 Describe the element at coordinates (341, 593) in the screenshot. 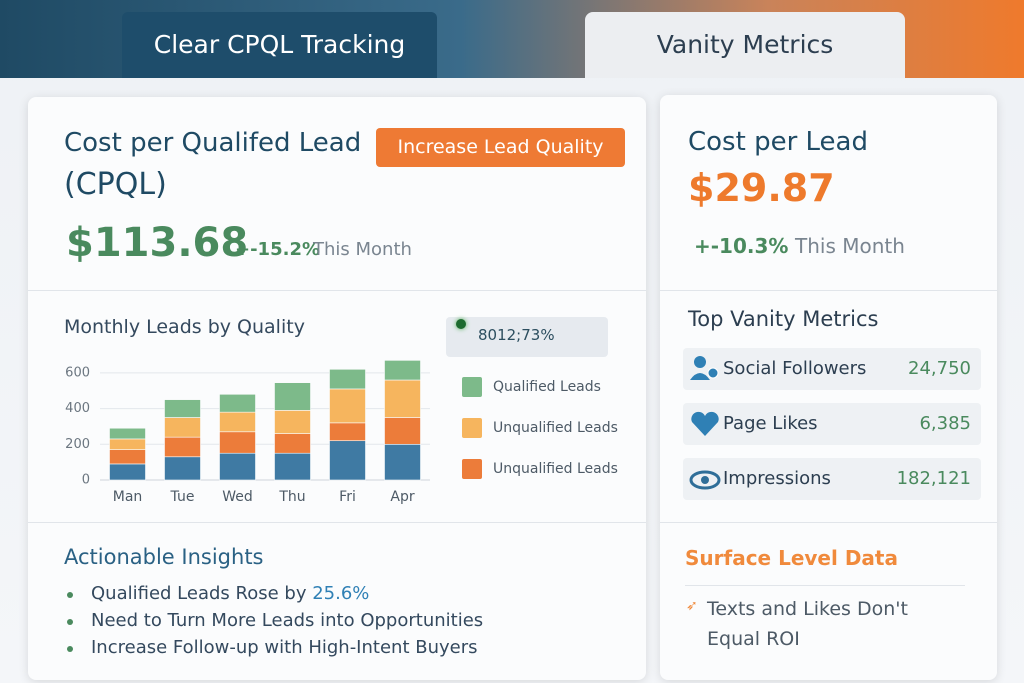

I see `insight-highlight: 25.6%` at that location.